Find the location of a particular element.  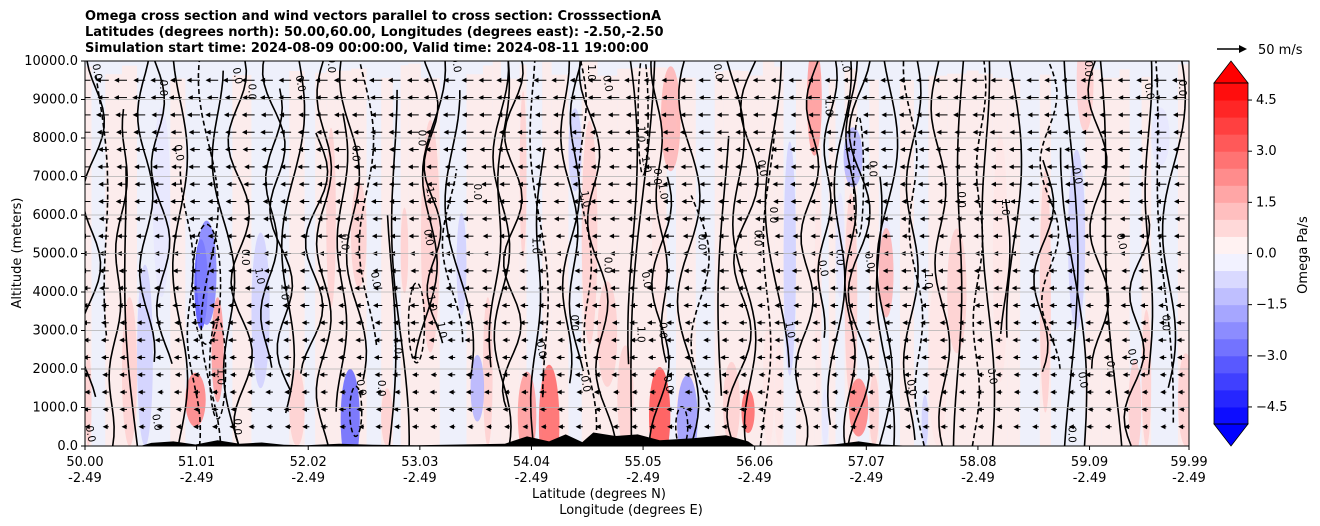

colorbar-segment is located at coordinates (1231, 262).